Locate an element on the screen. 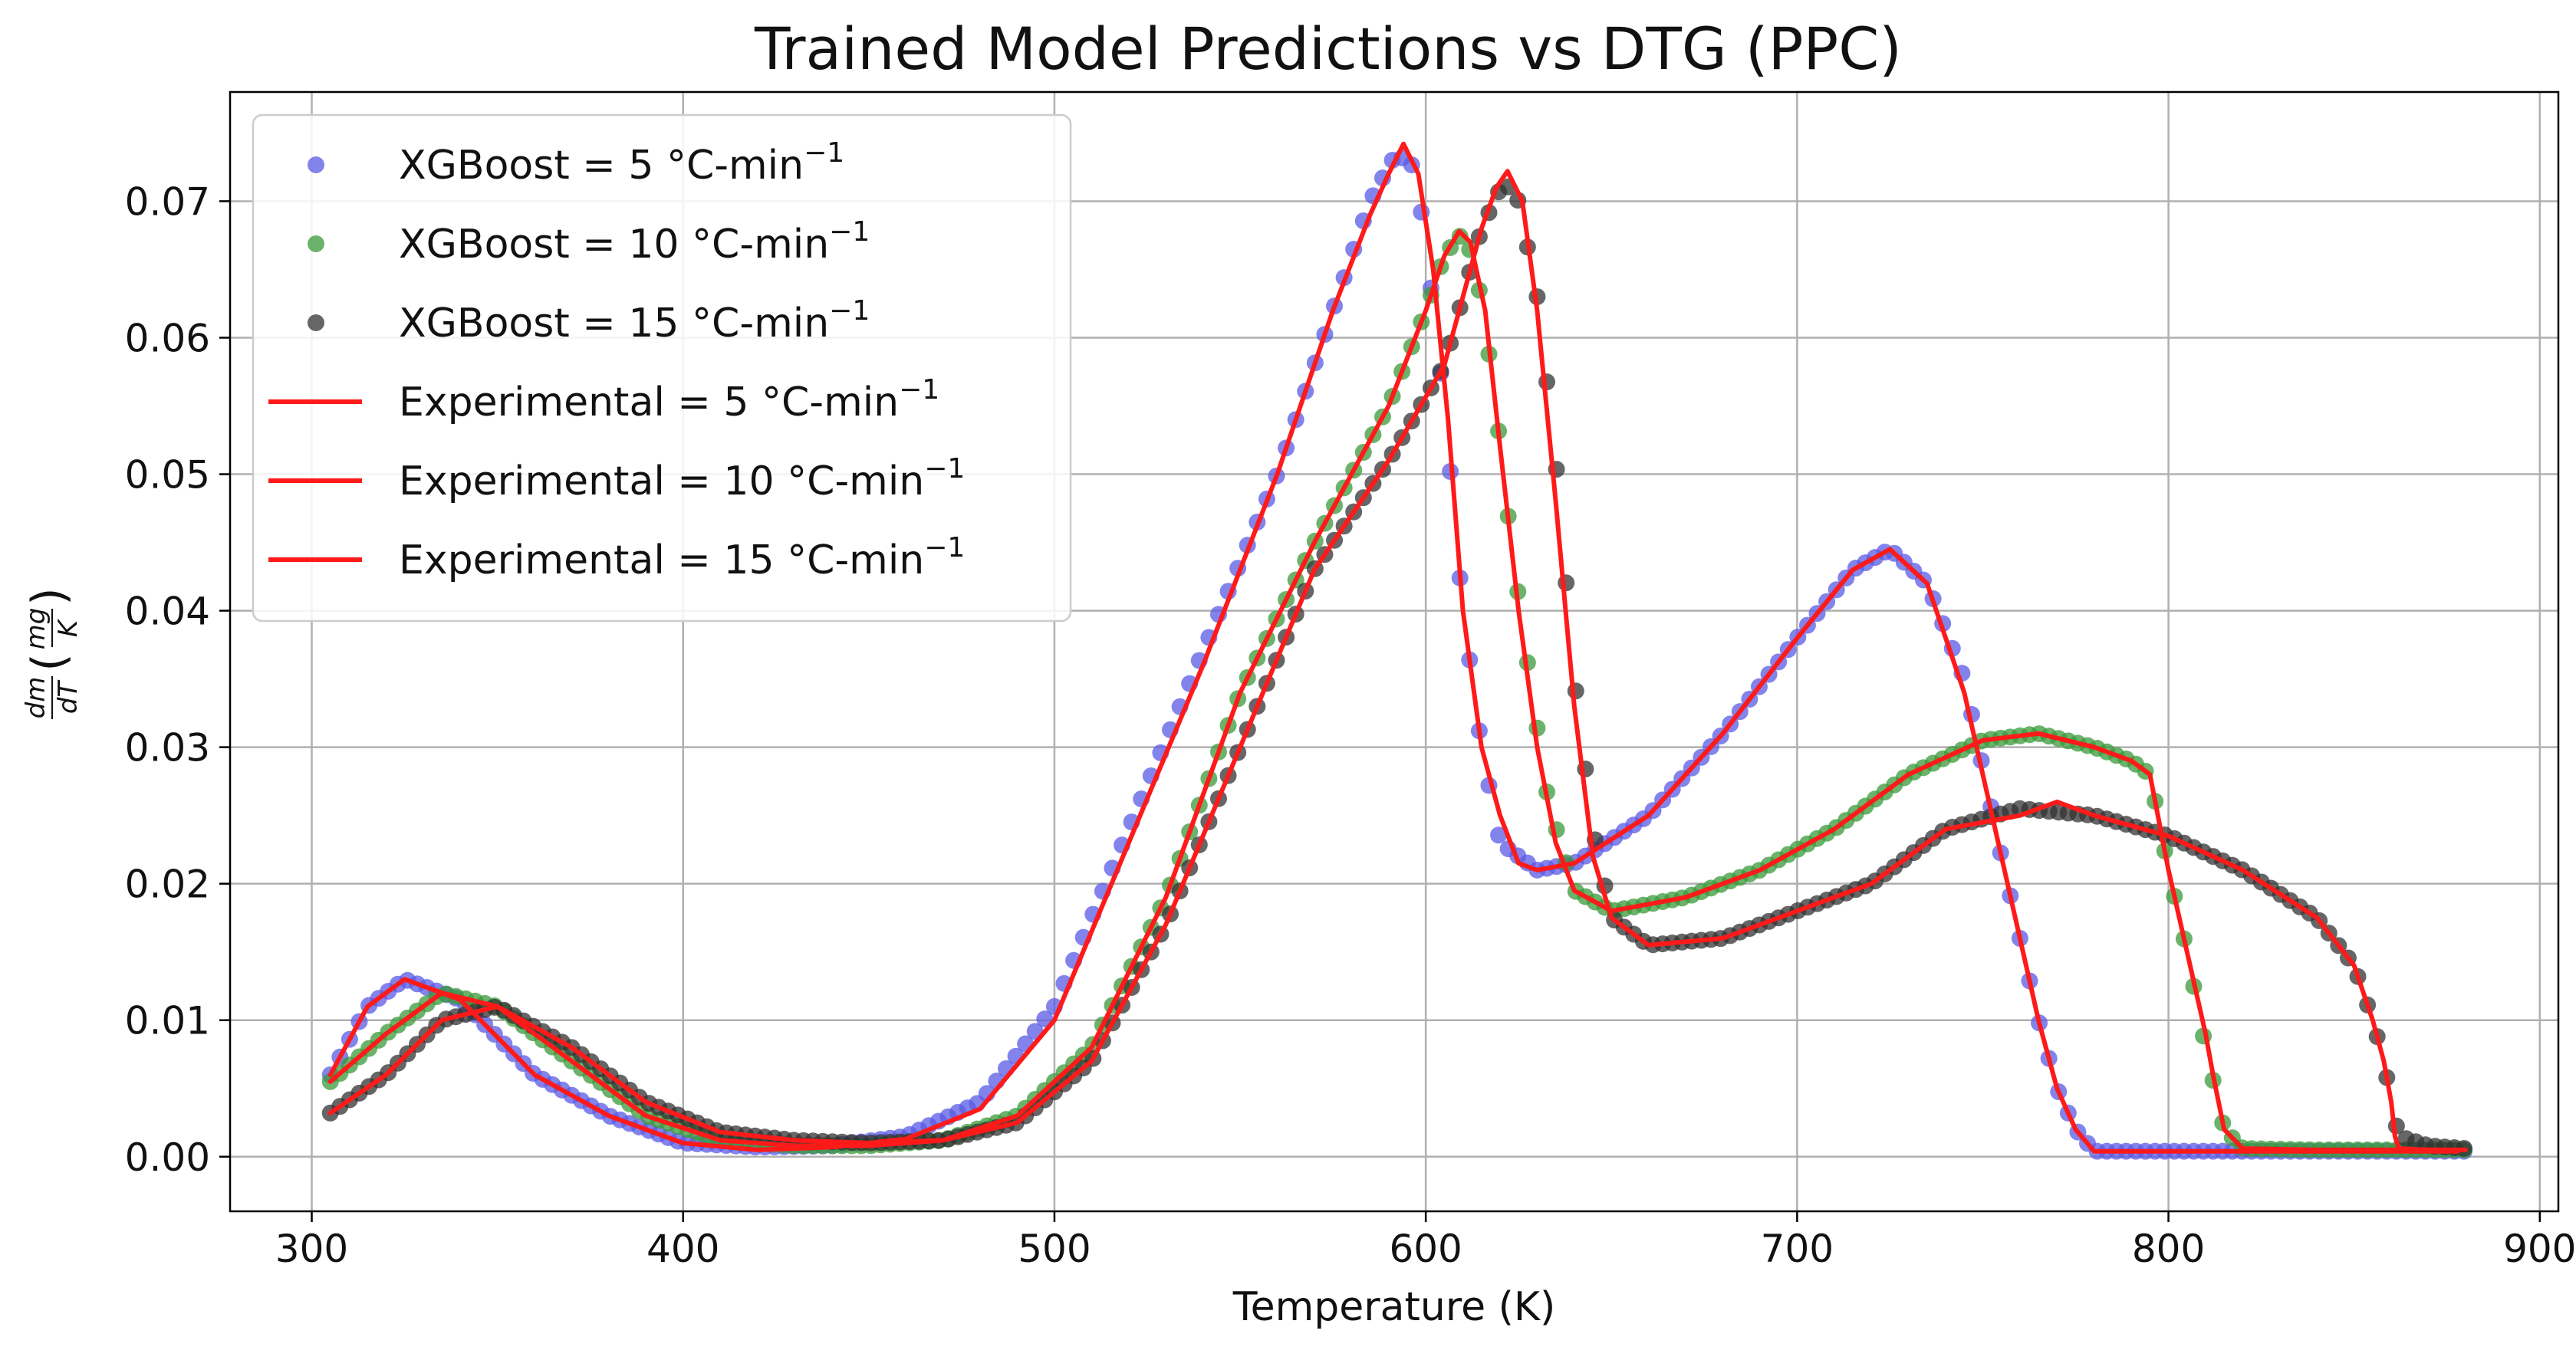  x-tick-label: 400 is located at coordinates (682, 1249).